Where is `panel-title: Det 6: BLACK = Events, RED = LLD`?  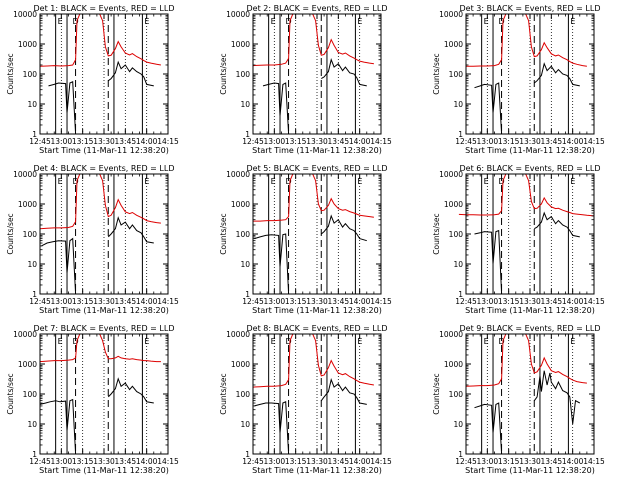
panel-title: Det 6: BLACK = Events, RED = LLD is located at coordinates (530, 168).